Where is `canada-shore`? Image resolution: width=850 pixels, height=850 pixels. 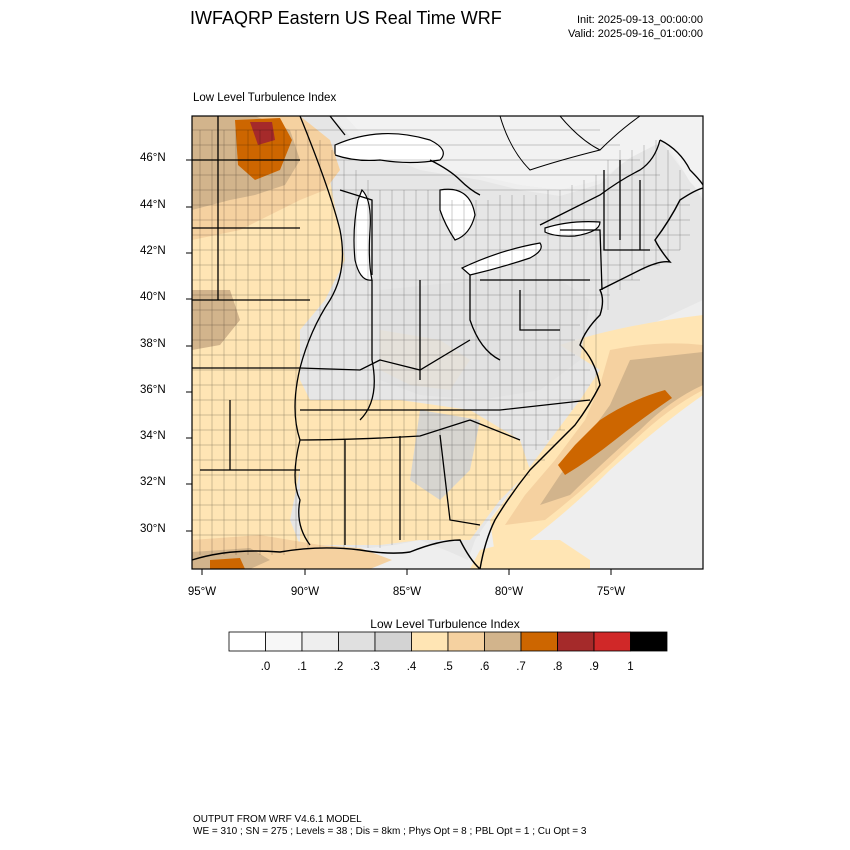 canada-shore is located at coordinates (600, 133).